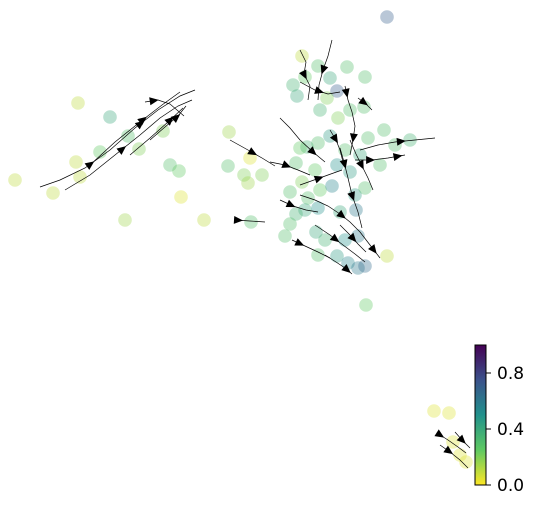  What do you see at coordinates (480, 415) in the screenshot?
I see `colorbar-gradient` at bounding box center [480, 415].